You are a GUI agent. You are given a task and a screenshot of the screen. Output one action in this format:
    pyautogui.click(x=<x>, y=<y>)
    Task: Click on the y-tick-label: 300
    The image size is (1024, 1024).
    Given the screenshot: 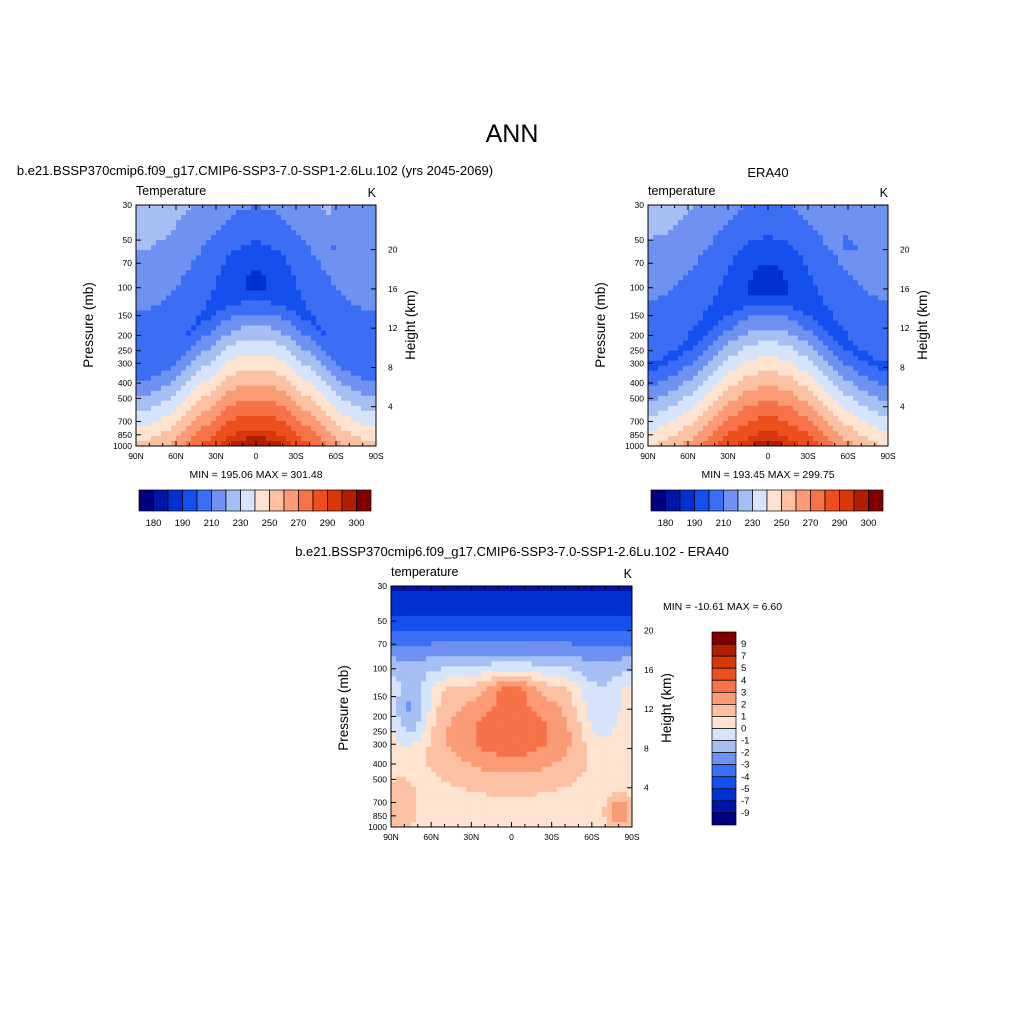 What is the action you would take?
    pyautogui.click(x=125, y=363)
    